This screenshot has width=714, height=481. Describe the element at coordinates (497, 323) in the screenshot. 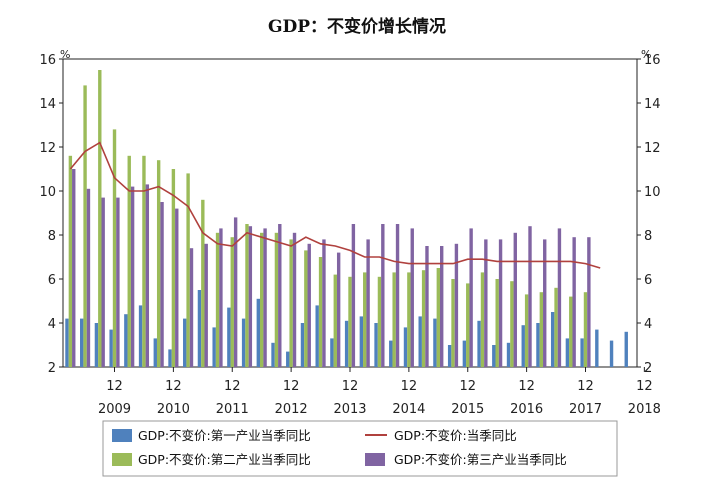

I see `bar-series1-q29` at that location.